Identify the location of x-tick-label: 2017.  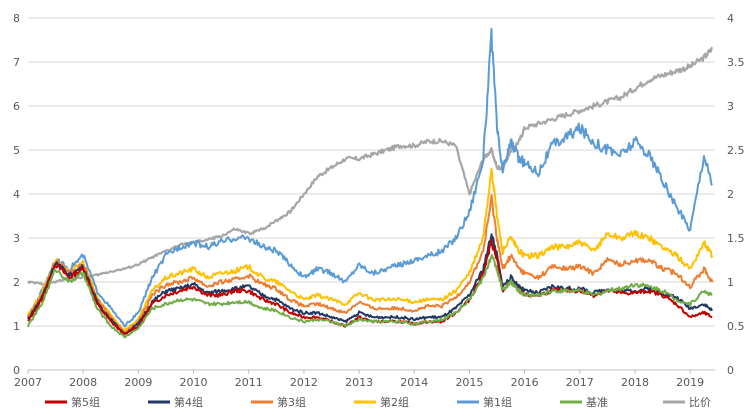
(580, 382).